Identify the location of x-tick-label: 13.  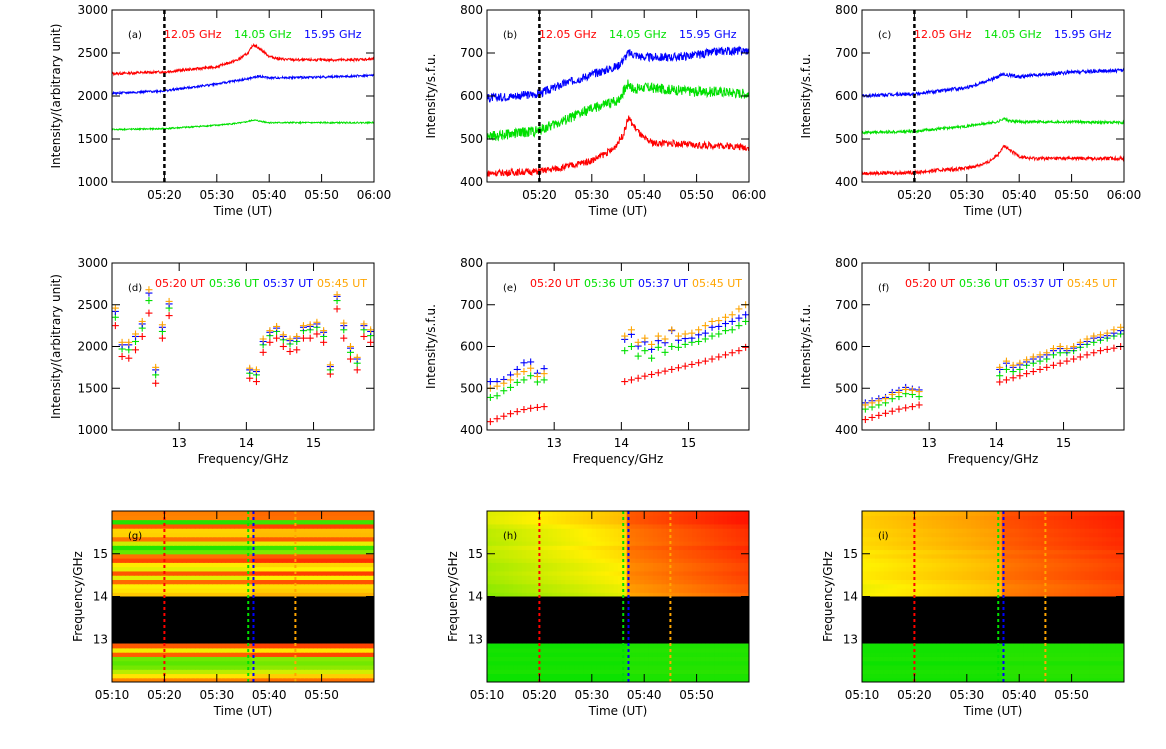
(179, 443).